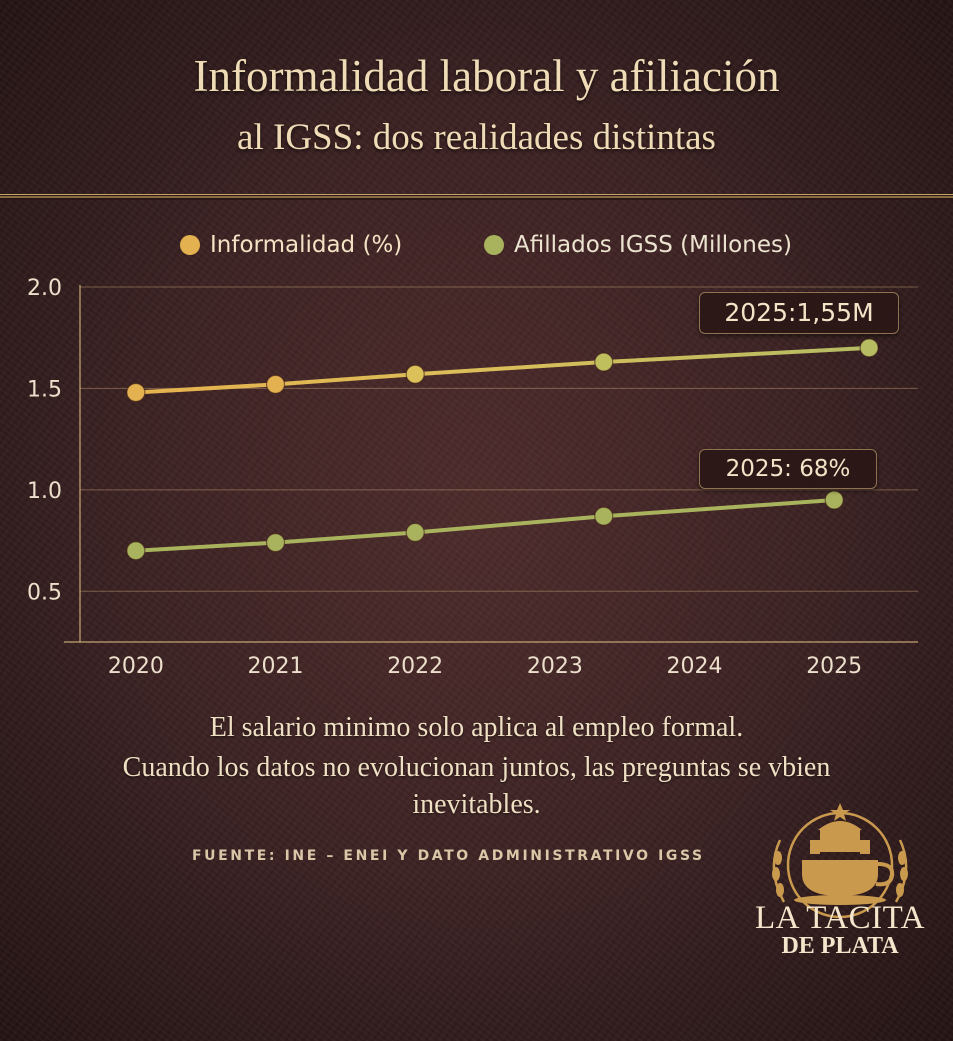  What do you see at coordinates (44, 288) in the screenshot?
I see `y-tick-label: 2.0` at bounding box center [44, 288].